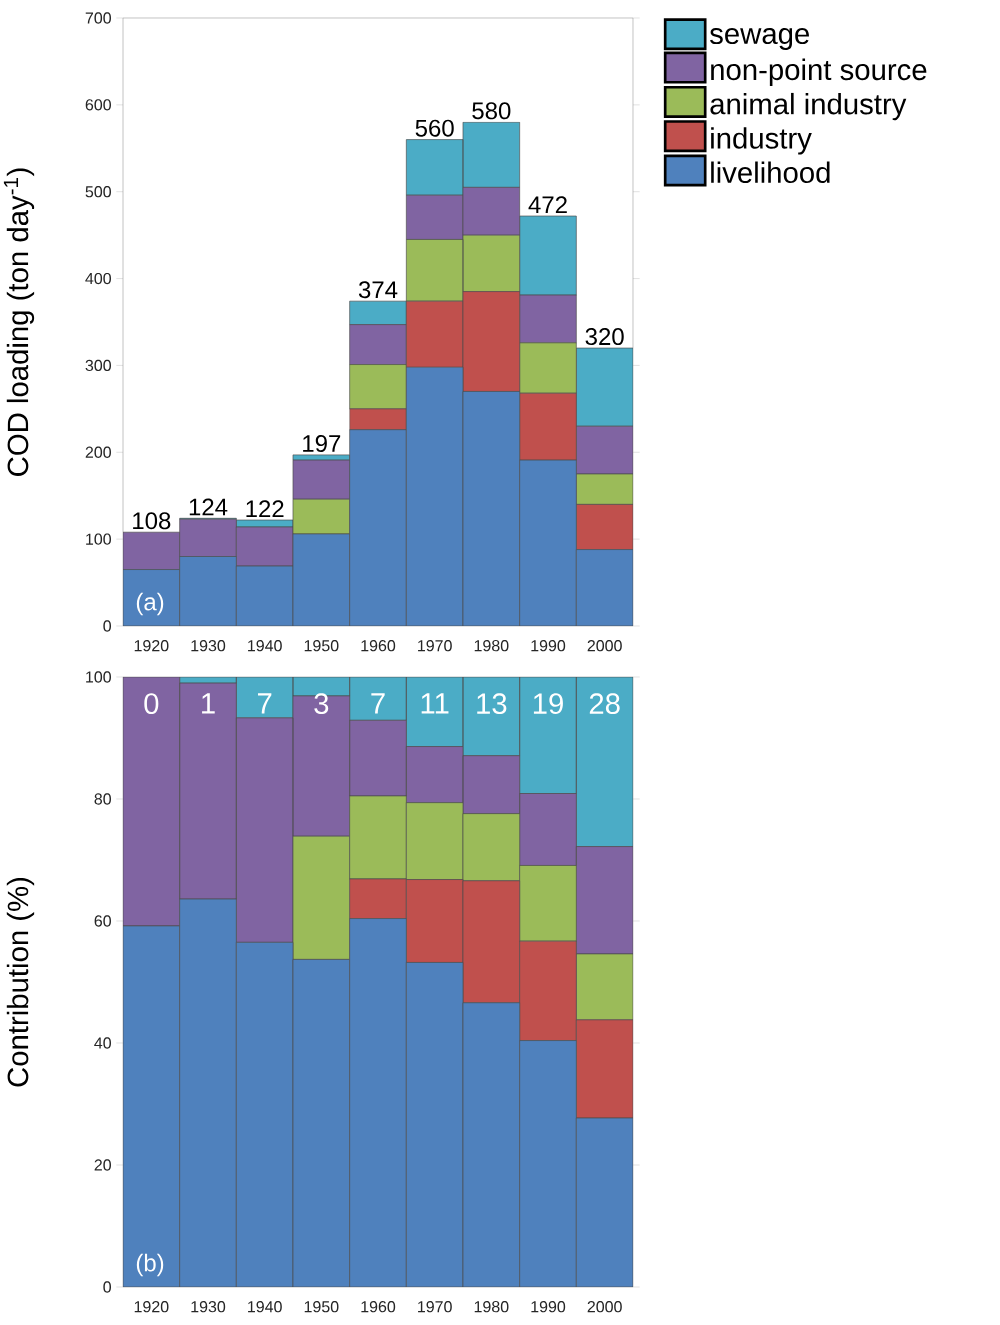  I want to click on y-tick-label: 300, so click(98, 365).